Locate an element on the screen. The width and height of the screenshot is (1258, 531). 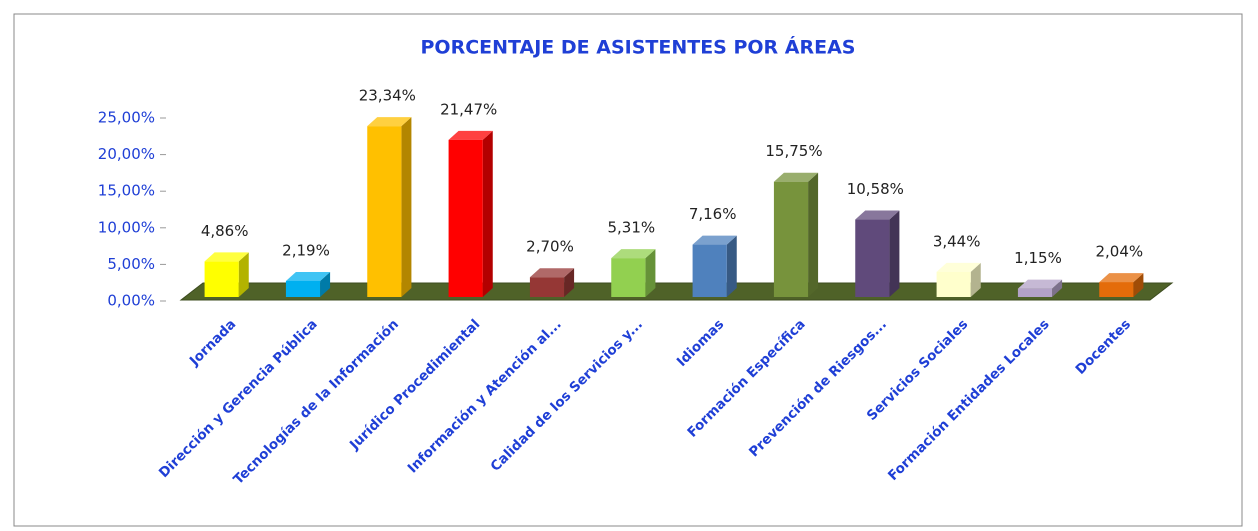
floor is located at coordinates (676, 291).